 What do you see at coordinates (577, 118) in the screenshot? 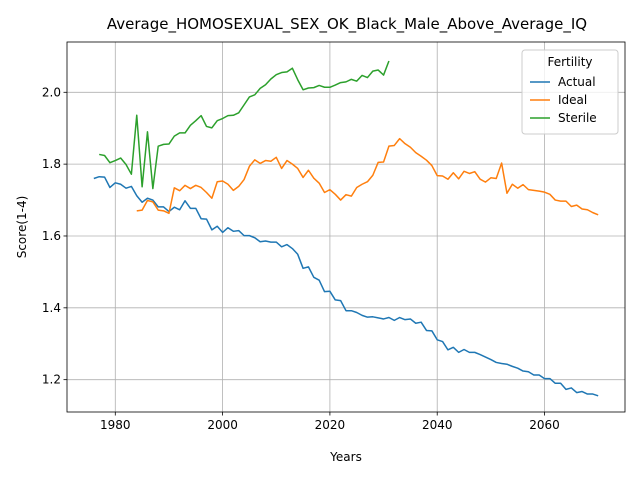
I see `legend-label-sterile: Sterile` at bounding box center [577, 118].